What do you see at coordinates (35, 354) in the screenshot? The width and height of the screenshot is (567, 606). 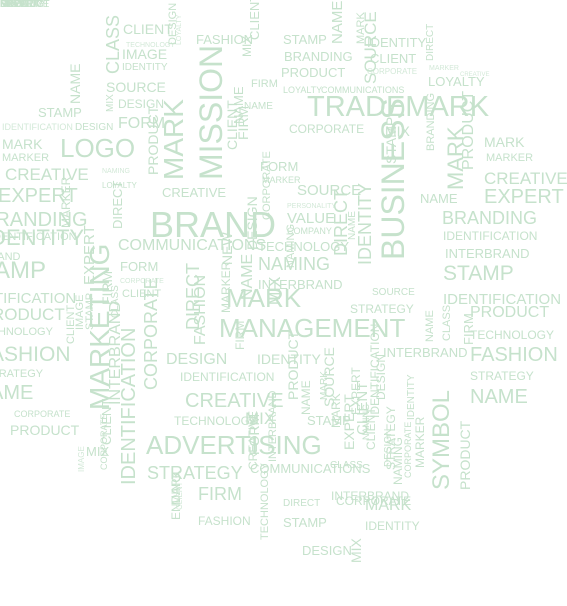 I see `cloud-word: ASHION` at bounding box center [35, 354].